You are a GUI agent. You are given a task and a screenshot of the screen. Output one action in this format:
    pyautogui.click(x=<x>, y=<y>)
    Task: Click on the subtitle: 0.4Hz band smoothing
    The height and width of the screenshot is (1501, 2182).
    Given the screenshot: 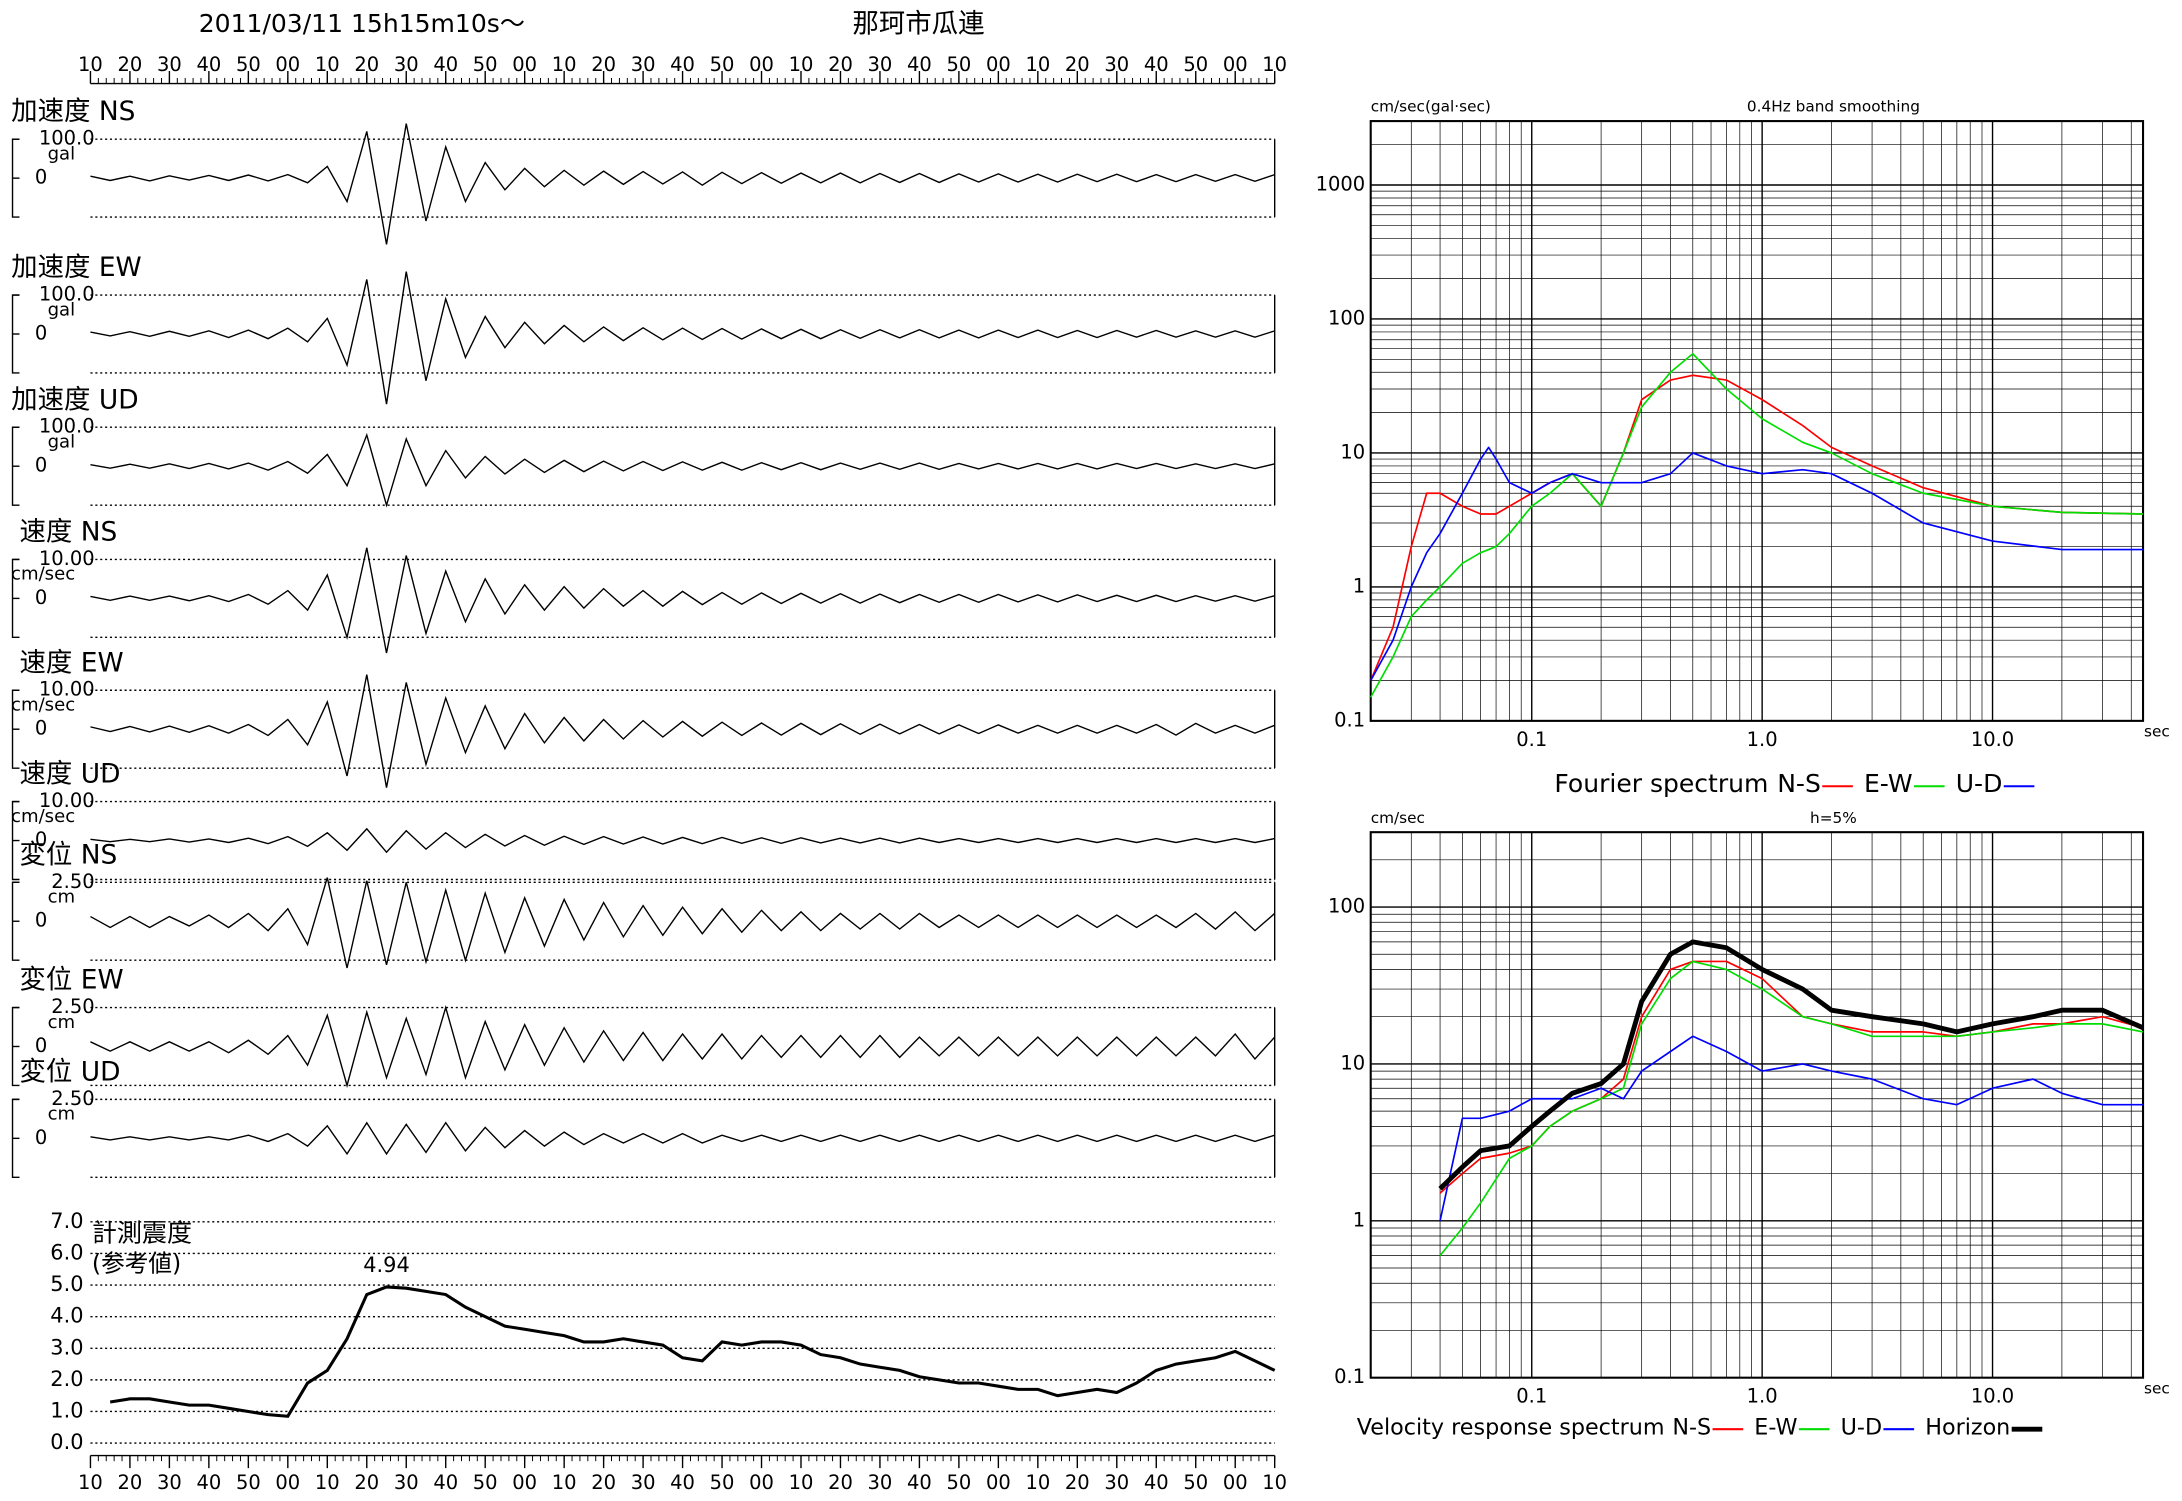 What is the action you would take?
    pyautogui.click(x=1833, y=107)
    